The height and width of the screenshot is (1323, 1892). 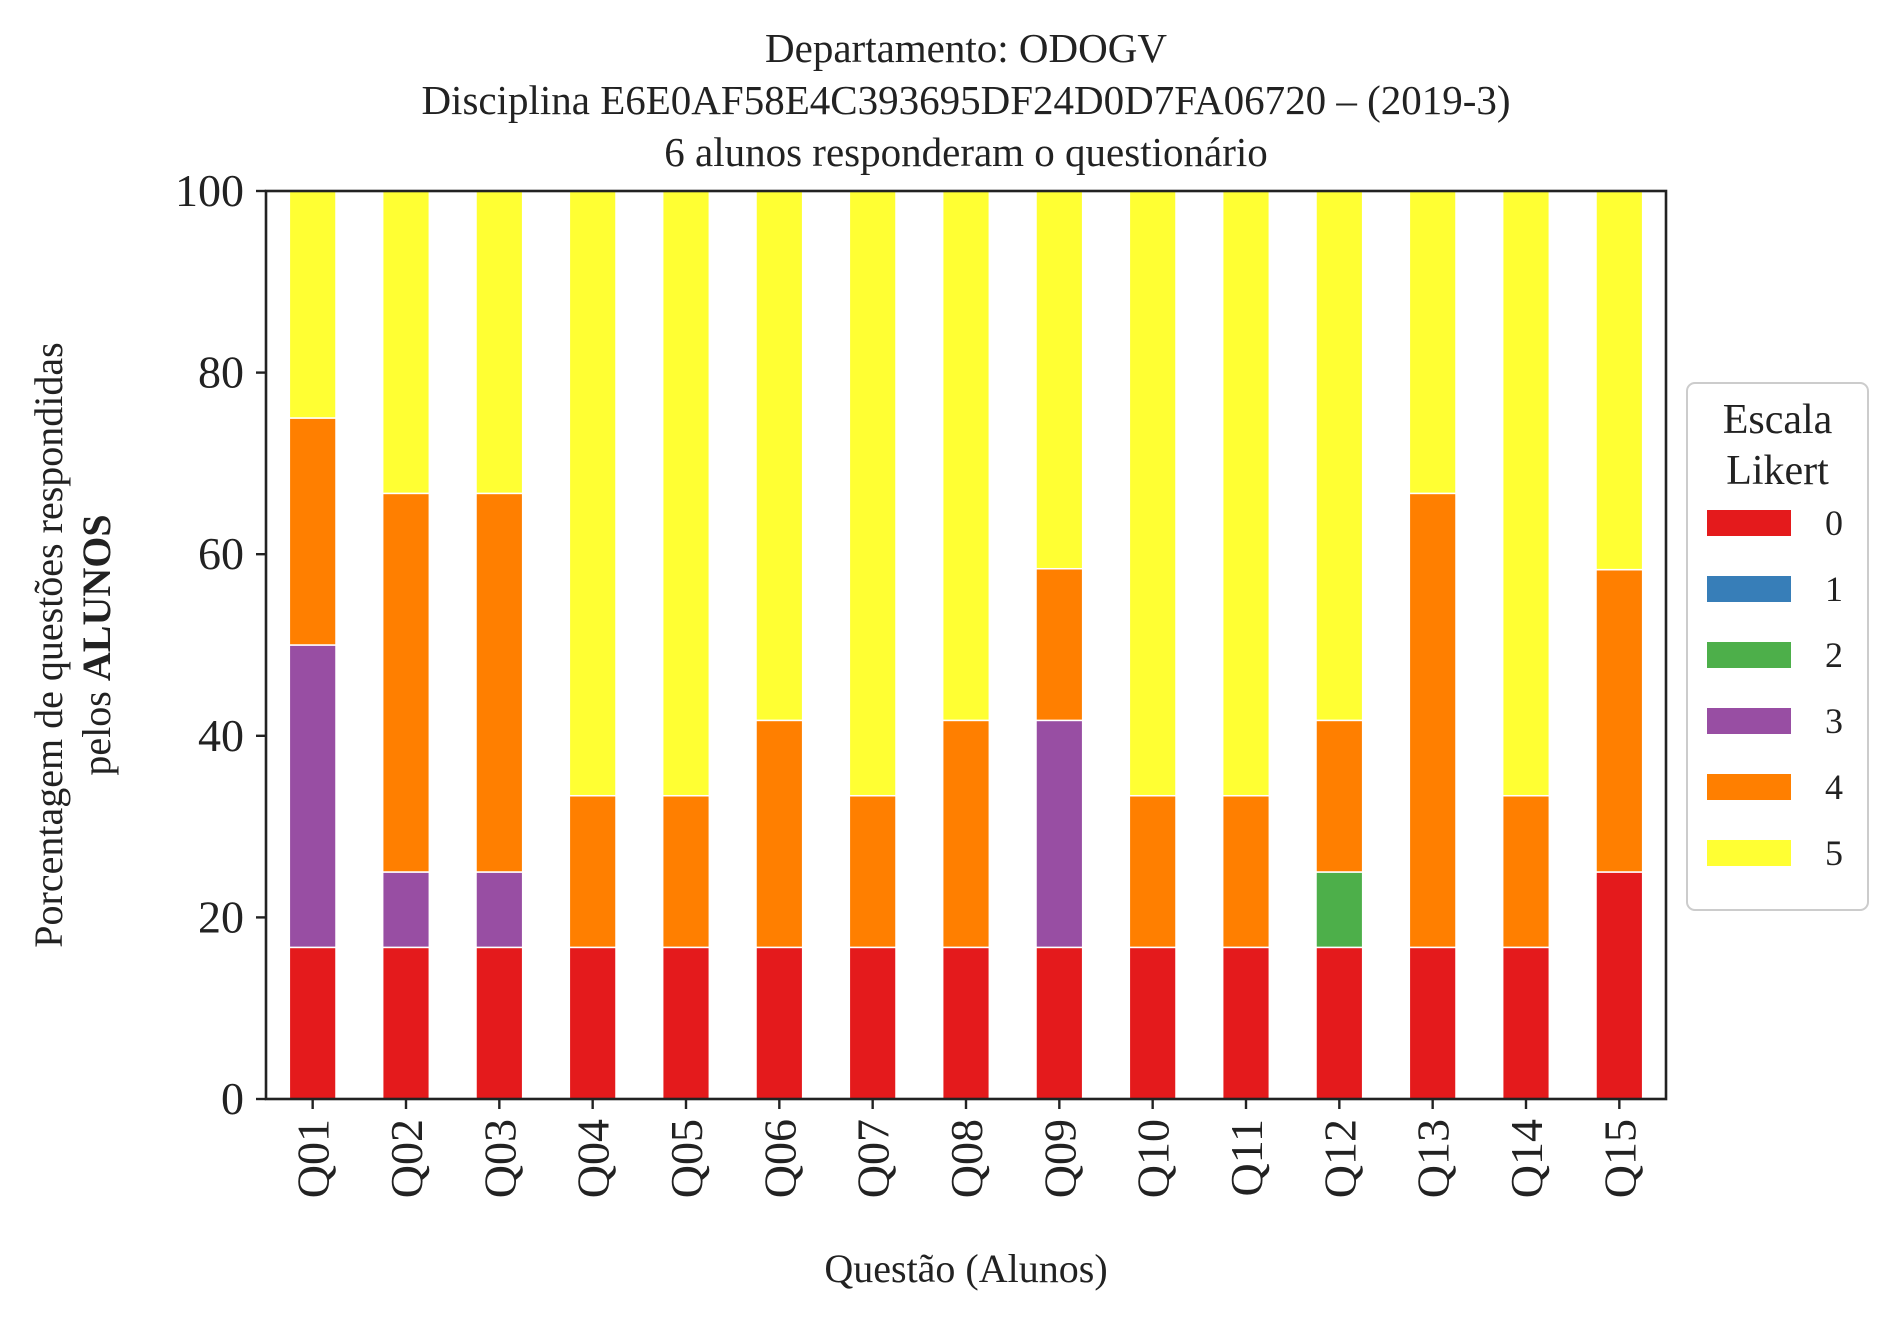 What do you see at coordinates (1834, 589) in the screenshot?
I see `legend-label-1: 1` at bounding box center [1834, 589].